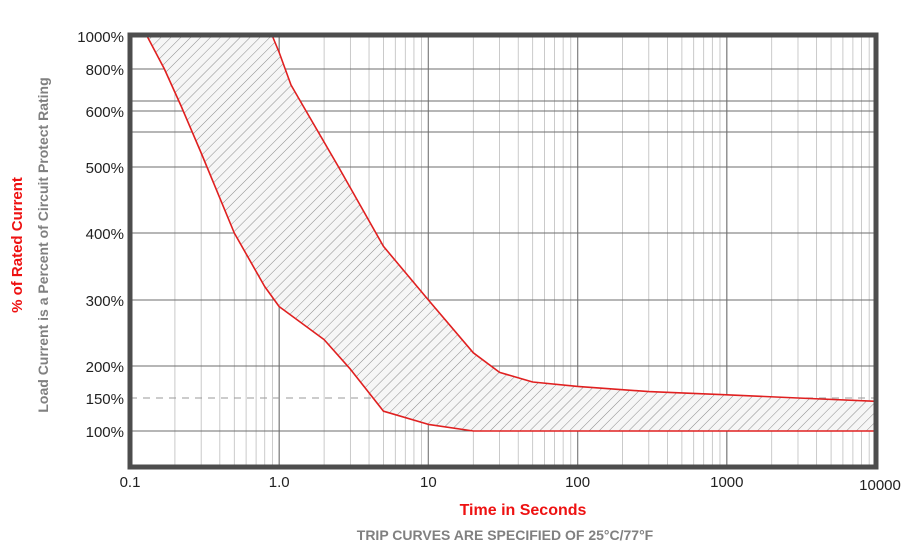 Image resolution: width=905 pixels, height=548 pixels. I want to click on y-tick-label: 150%, so click(105, 399).